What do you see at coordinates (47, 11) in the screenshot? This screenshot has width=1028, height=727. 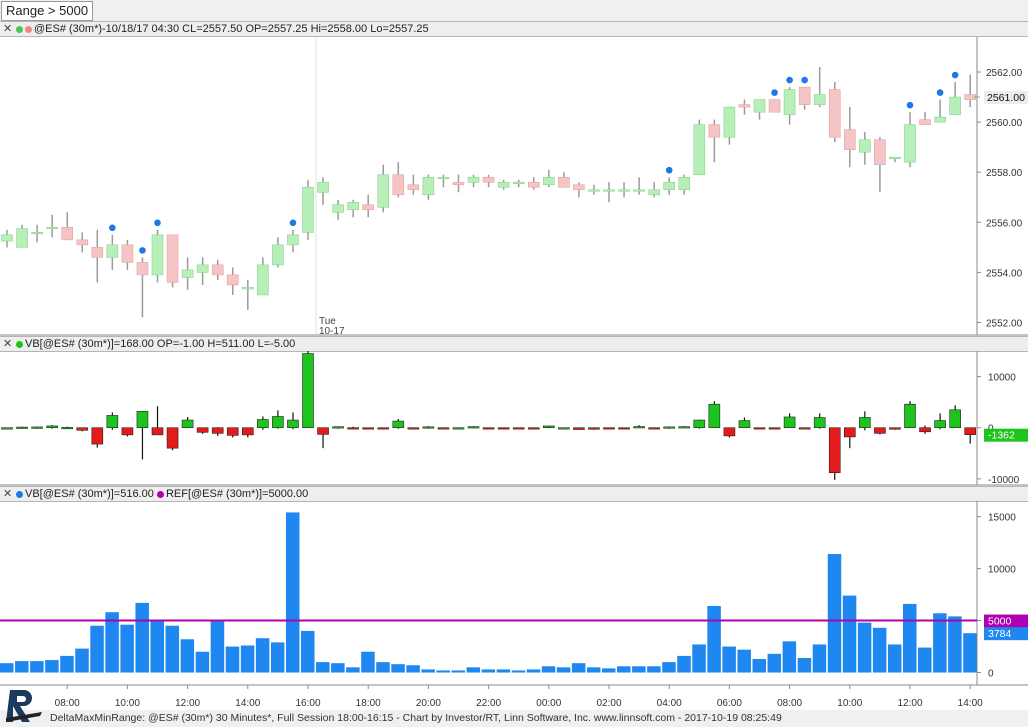 I see `range-filter-label: Range > 5000` at bounding box center [47, 11].